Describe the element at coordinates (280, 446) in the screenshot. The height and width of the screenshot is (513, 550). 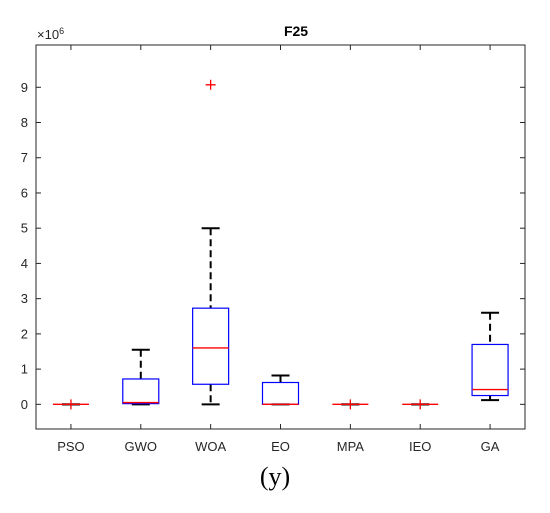
I see `x-tick-label: EO` at that location.